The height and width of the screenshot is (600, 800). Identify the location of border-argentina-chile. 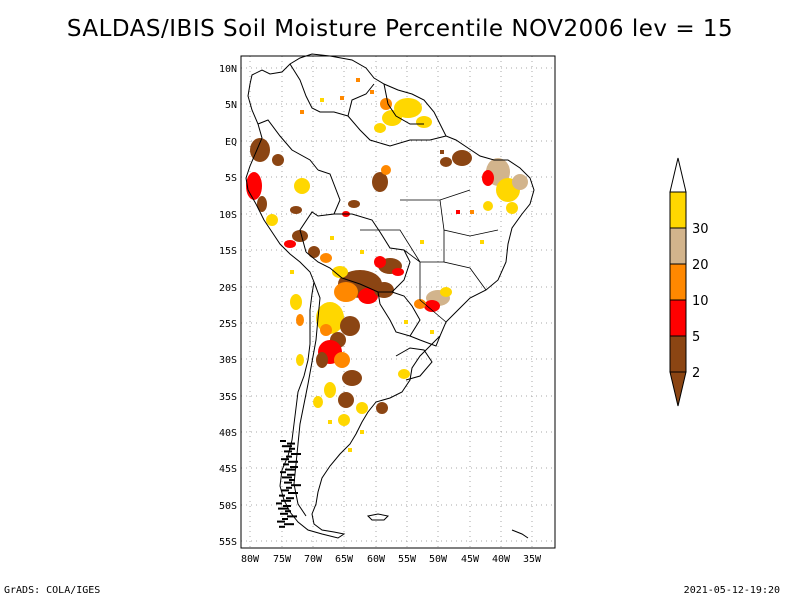
(307, 399).